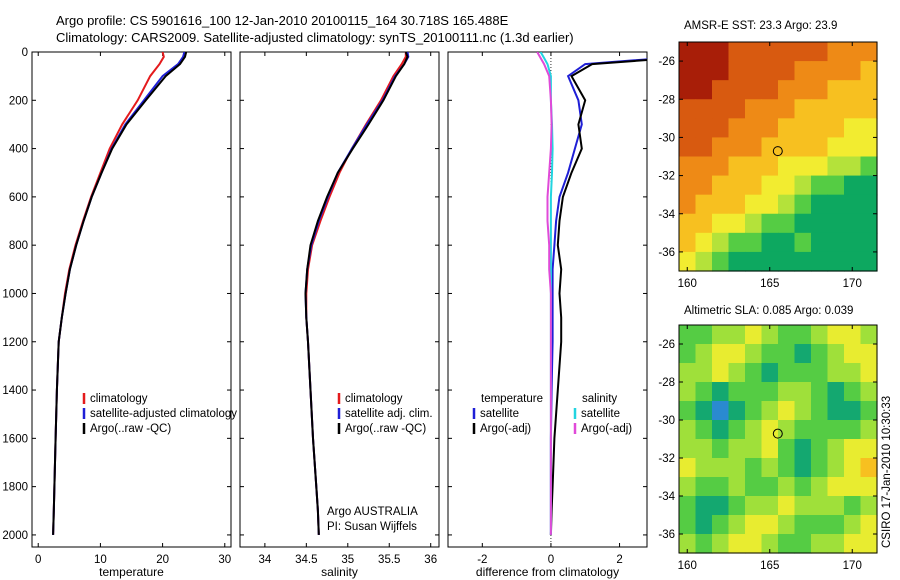 The height and width of the screenshot is (580, 900). Describe the element at coordinates (264, 560) in the screenshot. I see `x-tick-label: 34` at that location.